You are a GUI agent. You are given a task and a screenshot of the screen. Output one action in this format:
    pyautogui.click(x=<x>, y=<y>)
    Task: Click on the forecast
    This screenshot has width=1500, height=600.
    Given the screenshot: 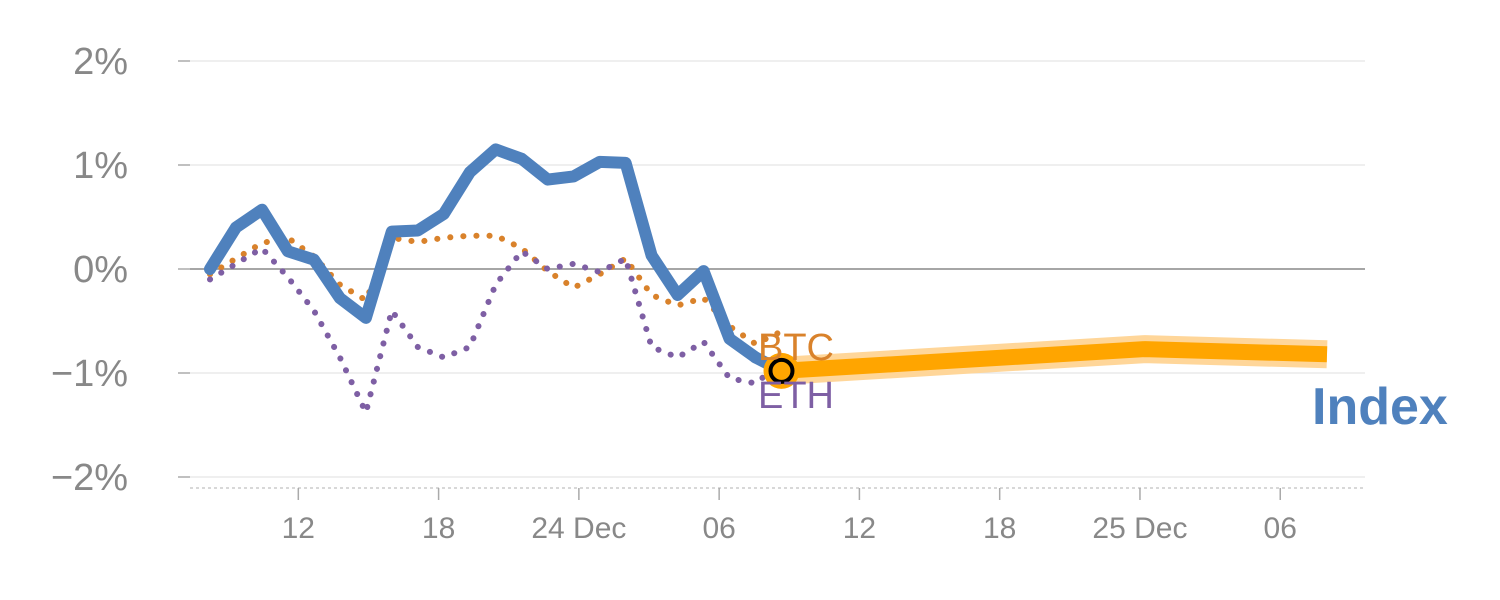 What is the action you would take?
    pyautogui.click(x=1045, y=362)
    